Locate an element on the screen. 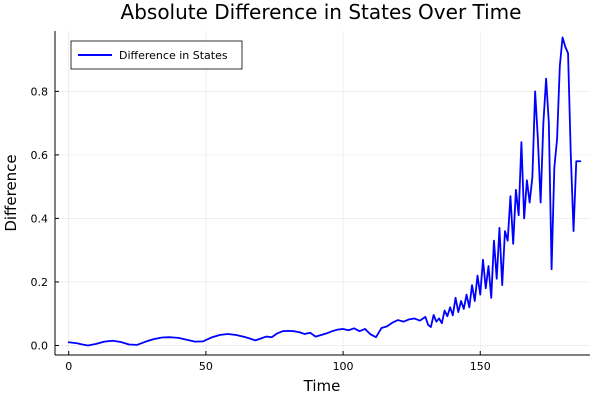 This screenshot has height=400, width=600. x-tick-label: 0 is located at coordinates (68, 366).